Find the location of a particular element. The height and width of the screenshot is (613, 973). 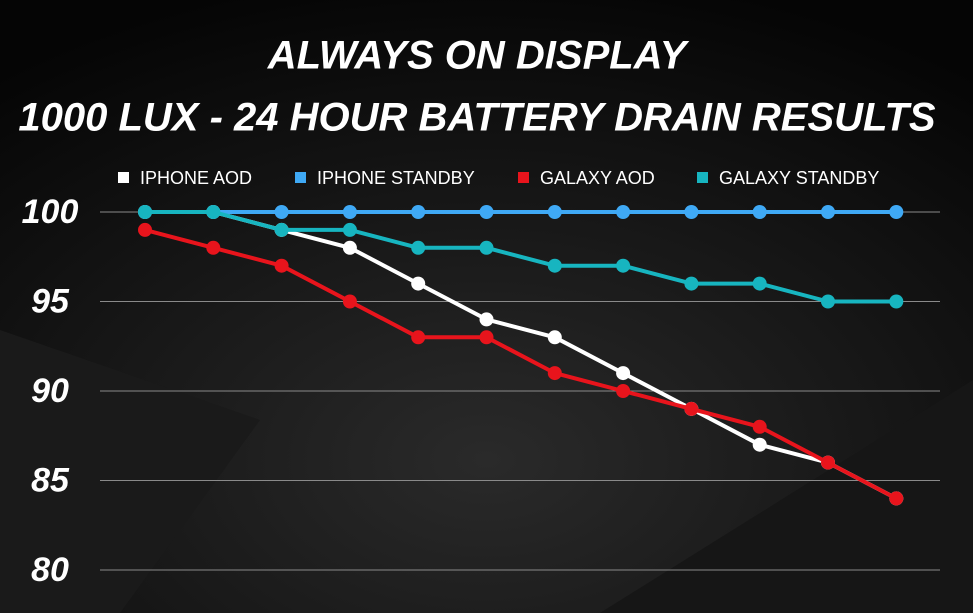

chart-subtitle: 1000 LUX - 24 HOUR BATTERY DRAIN RESULTS is located at coordinates (477, 118).